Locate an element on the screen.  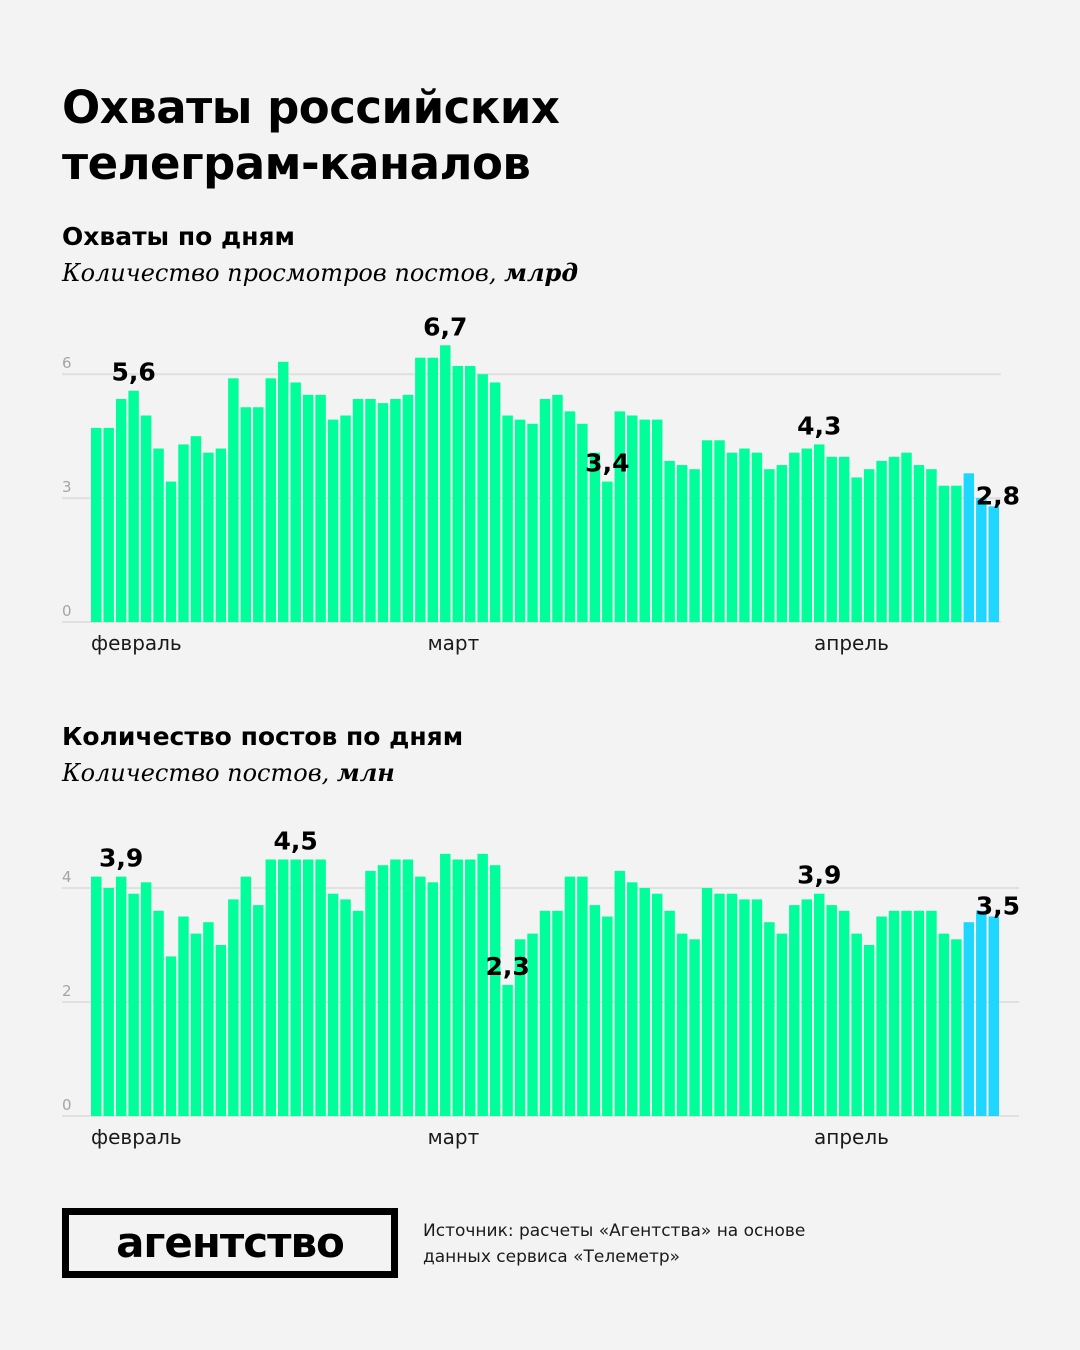
chart2-subtitle-text: Количество постов, is located at coordinates (199, 773).